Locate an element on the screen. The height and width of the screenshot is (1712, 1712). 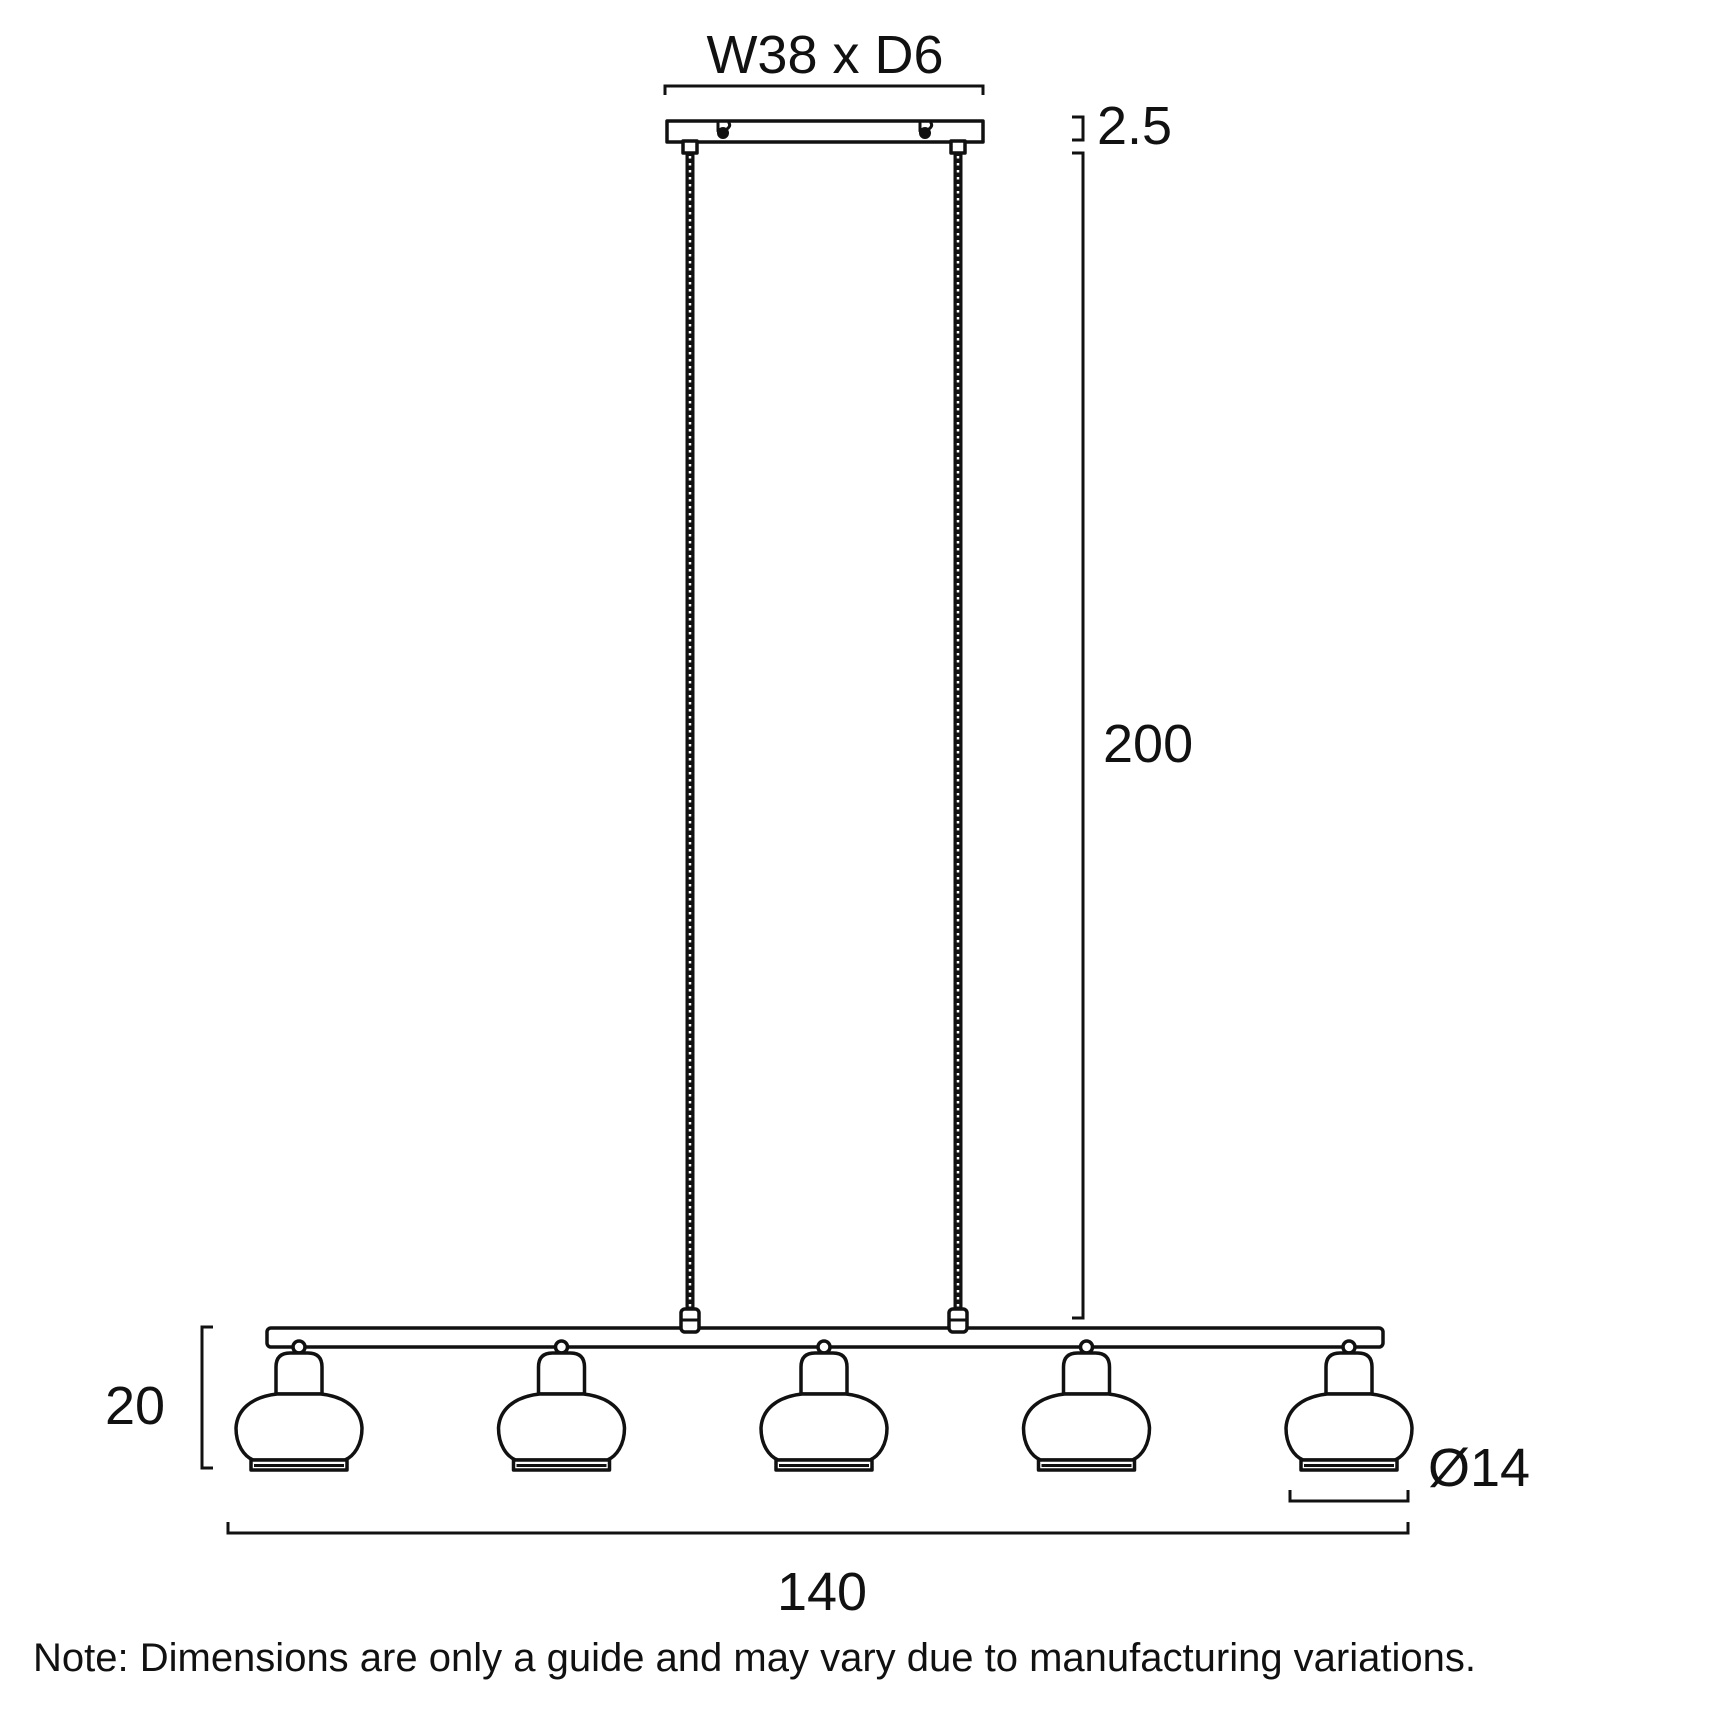
shade-diameter-label: Ø14 is located at coordinates (1479, 1468).